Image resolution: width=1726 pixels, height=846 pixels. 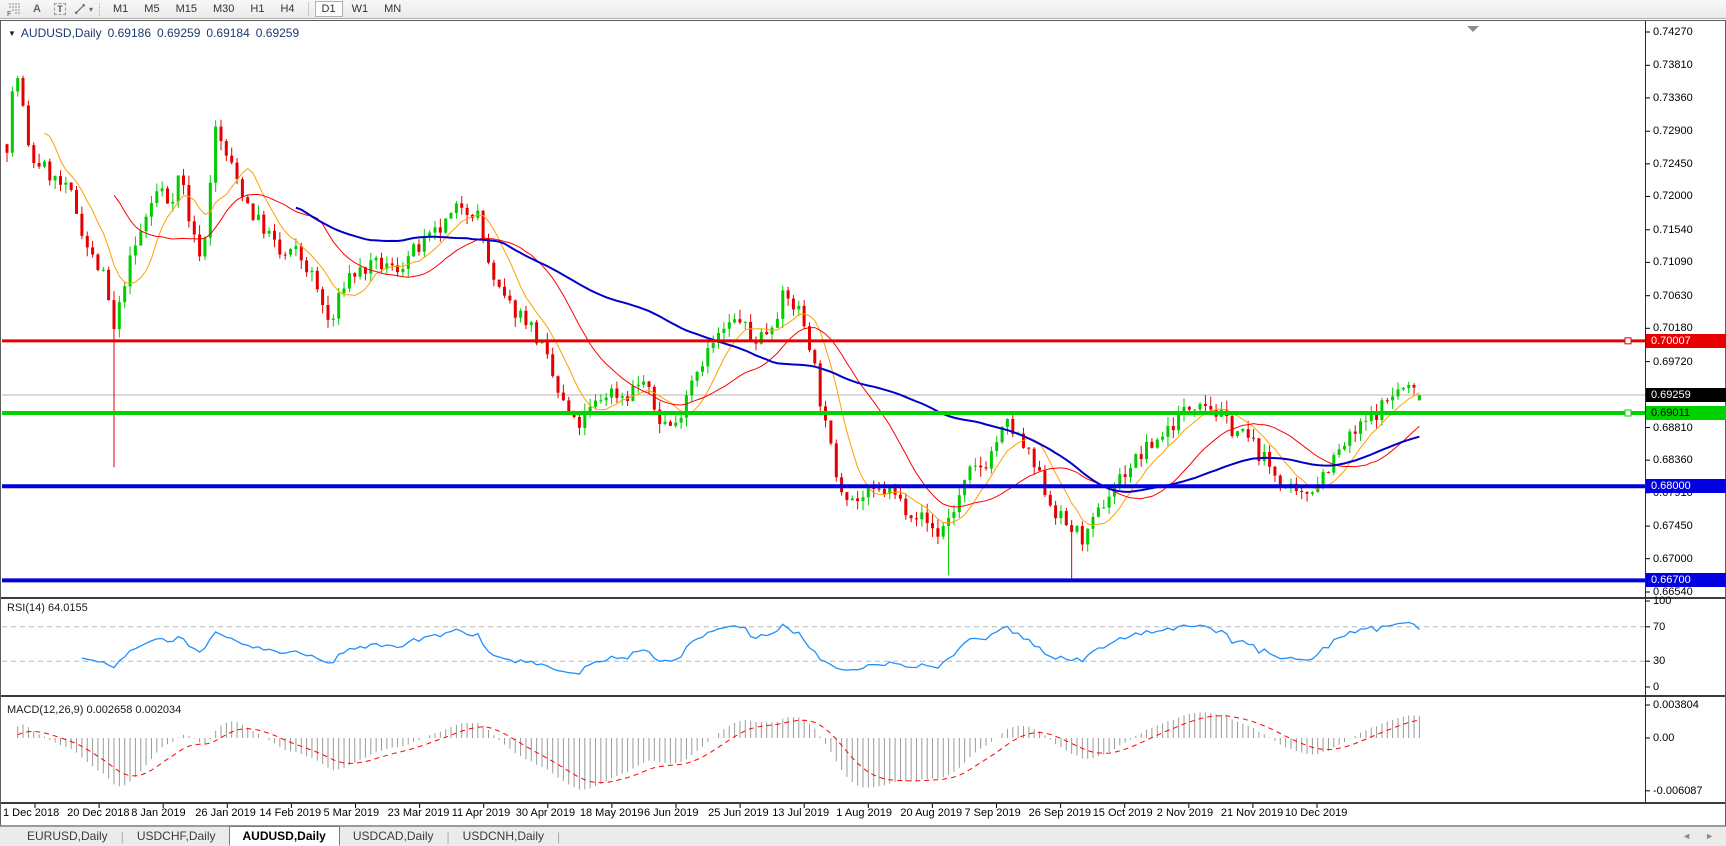 I want to click on rsi-axis-label: 30, so click(x=1659, y=661).